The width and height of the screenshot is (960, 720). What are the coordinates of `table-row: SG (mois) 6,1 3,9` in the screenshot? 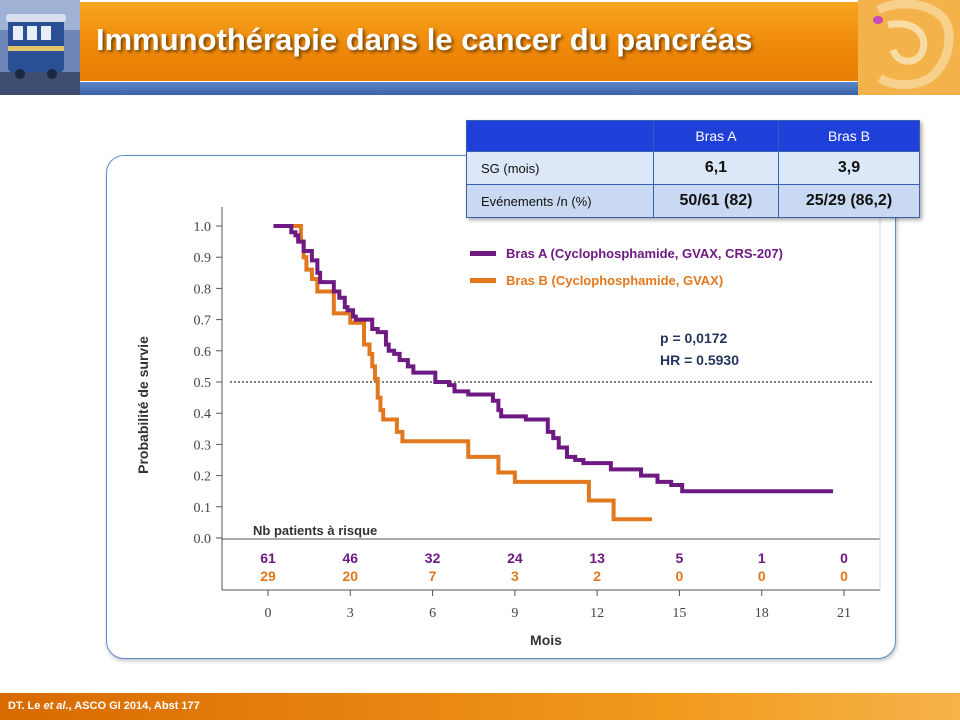 It's located at (693, 168).